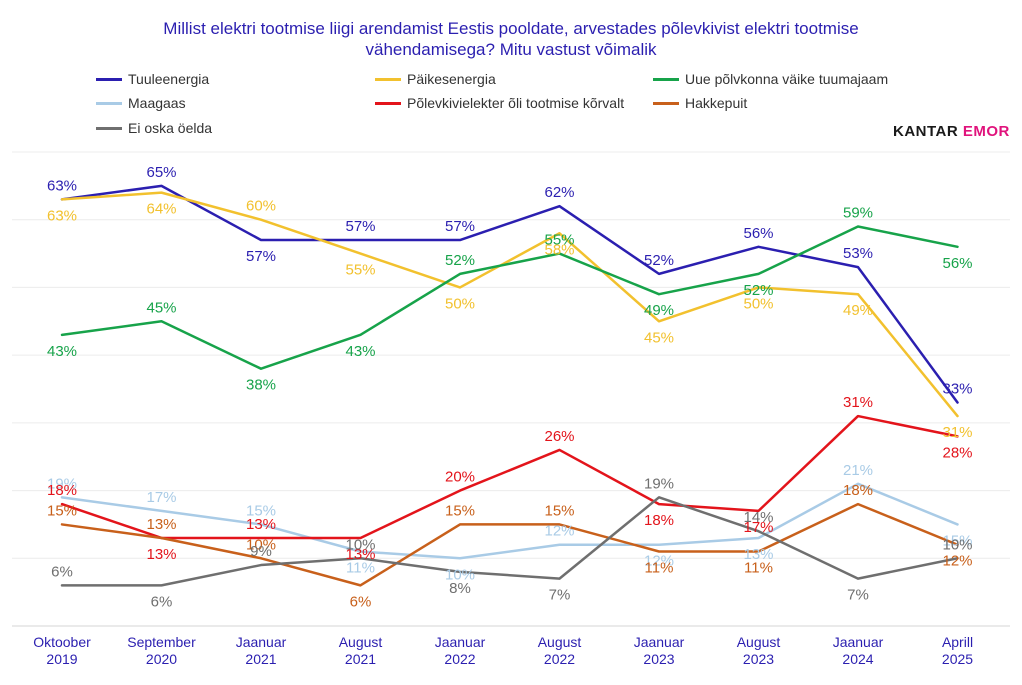  I want to click on x-tick-label: Jaanuar 2021, so click(261, 650).